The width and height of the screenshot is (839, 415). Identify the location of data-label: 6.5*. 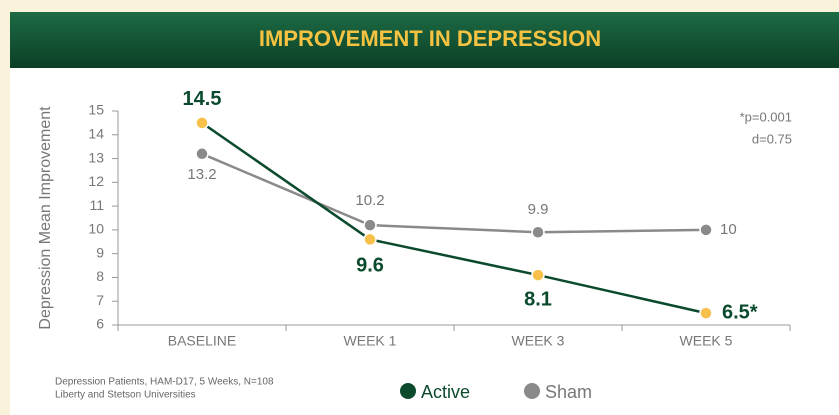
(740, 312).